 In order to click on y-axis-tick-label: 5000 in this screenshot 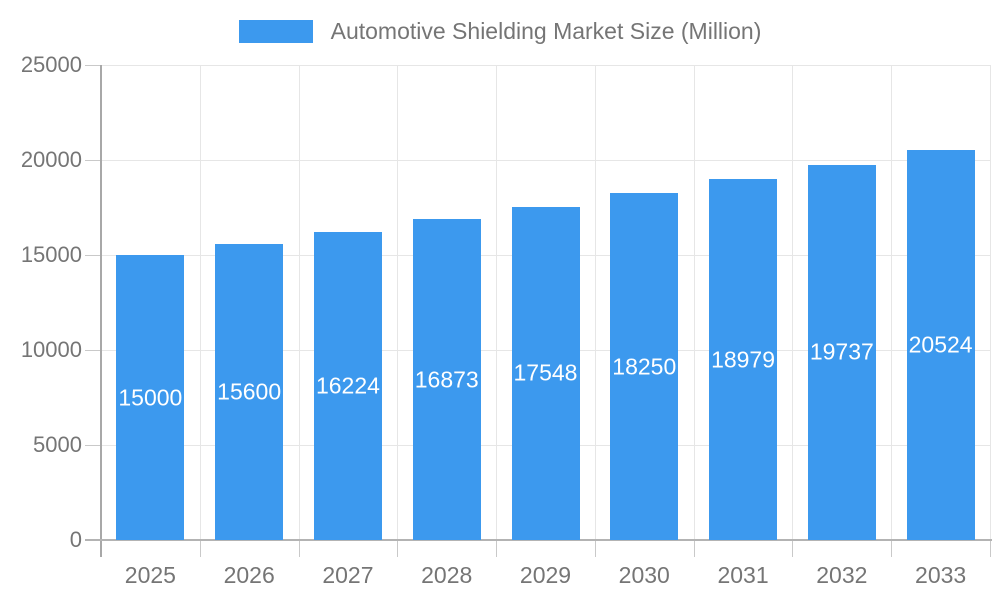, I will do `click(57, 444)`.